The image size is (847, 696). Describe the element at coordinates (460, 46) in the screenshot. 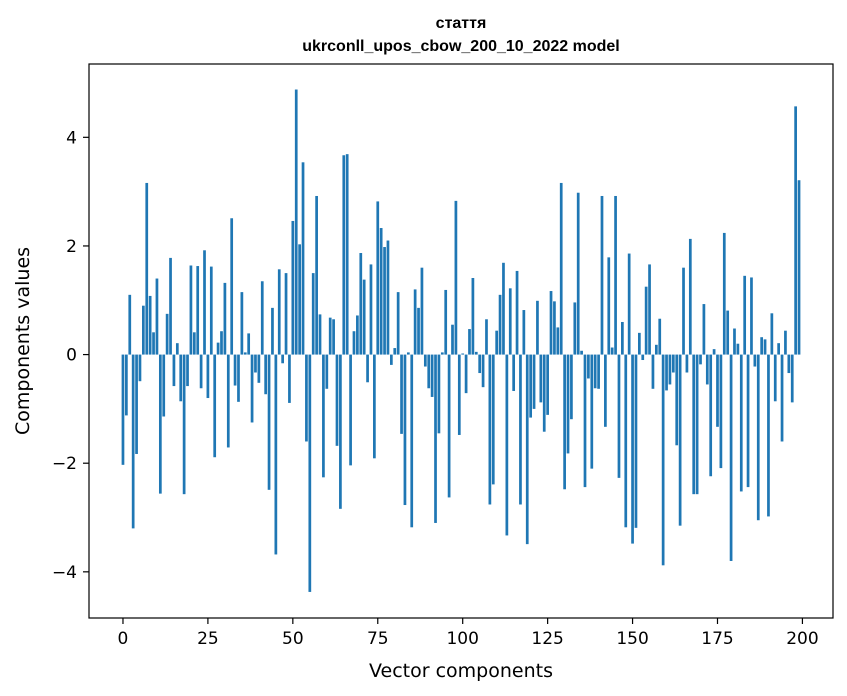

I see `chart-subtitle: ukrconll_upos_cbow_200_10_2022 model` at that location.